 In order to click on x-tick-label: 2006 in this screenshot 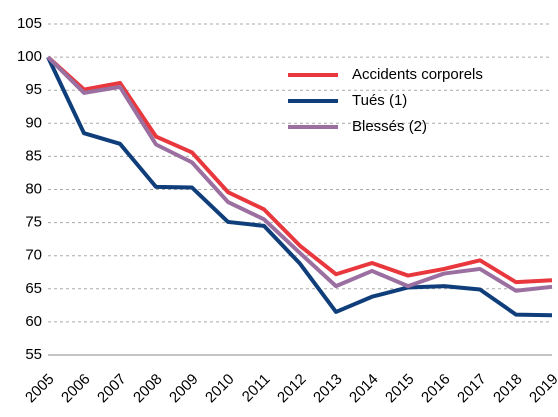, I will do `click(76, 389)`.